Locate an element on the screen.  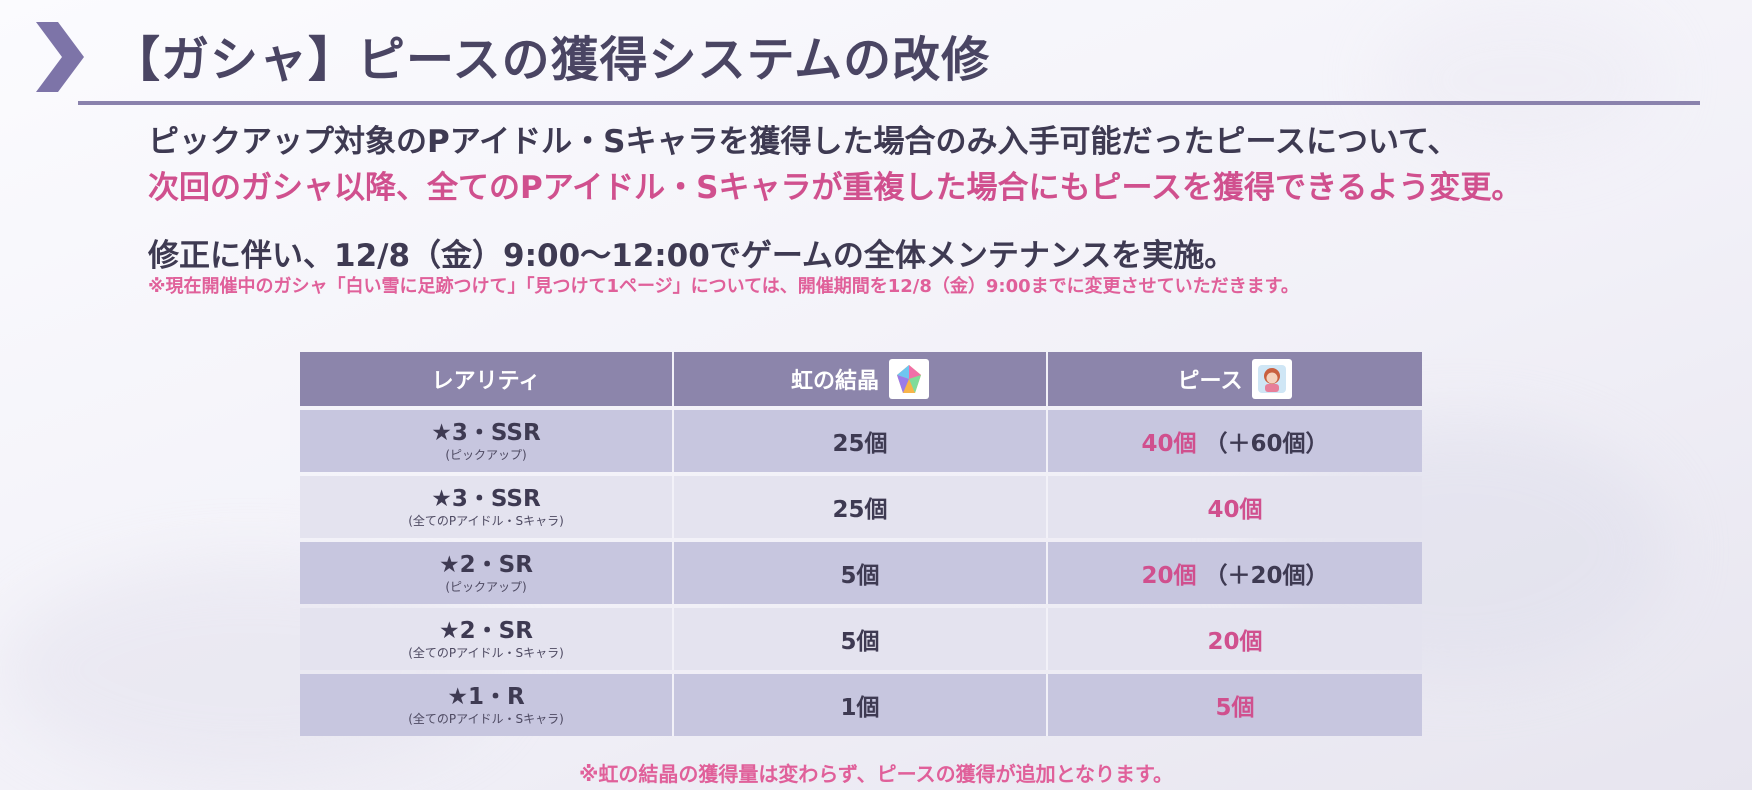
piece-bonus: （＋60個） is located at coordinates (1266, 444).